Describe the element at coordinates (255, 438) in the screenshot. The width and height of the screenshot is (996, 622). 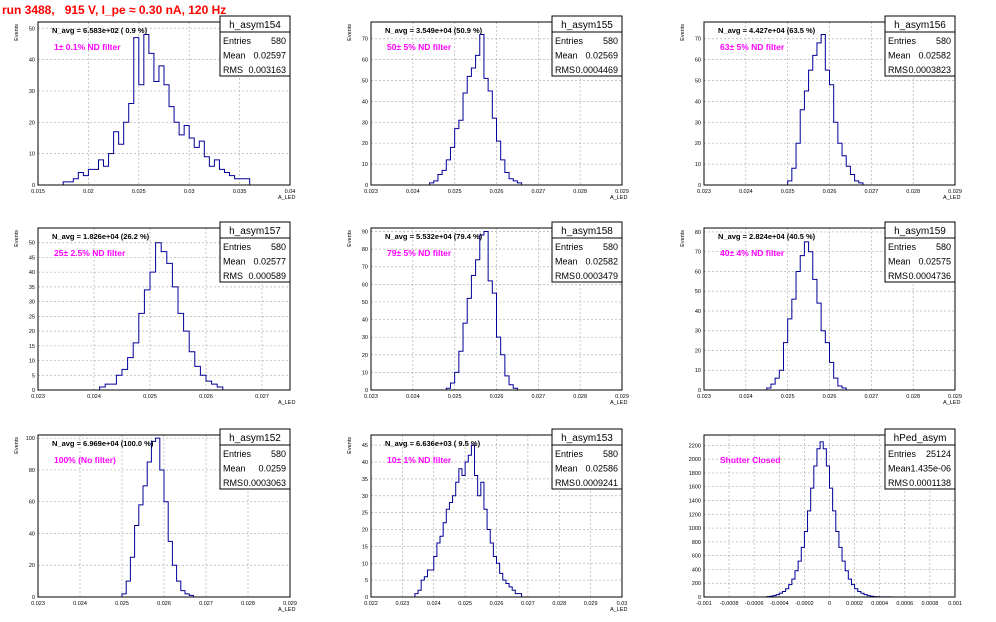
I see `histogram-name: h_asym152` at that location.